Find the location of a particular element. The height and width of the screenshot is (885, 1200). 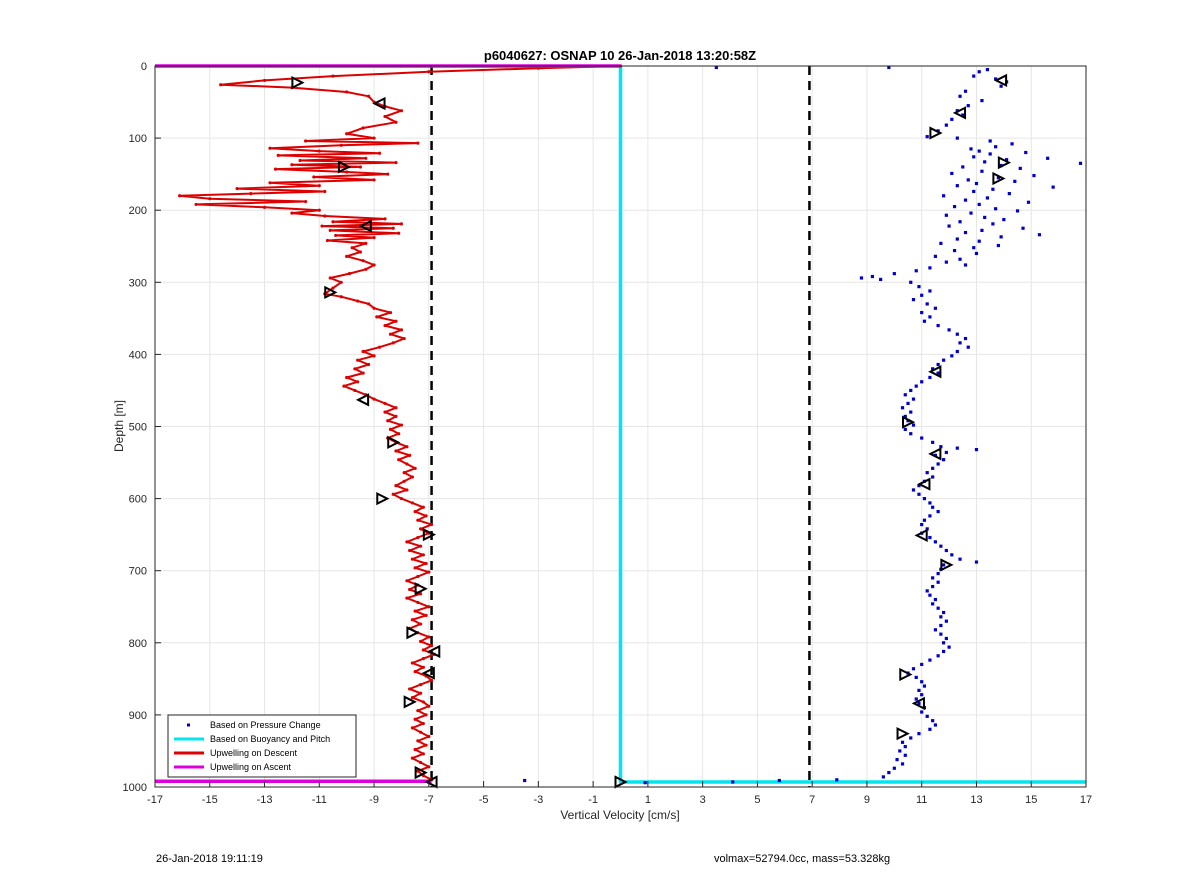

y-tick-label: 600 is located at coordinates (138, 500).